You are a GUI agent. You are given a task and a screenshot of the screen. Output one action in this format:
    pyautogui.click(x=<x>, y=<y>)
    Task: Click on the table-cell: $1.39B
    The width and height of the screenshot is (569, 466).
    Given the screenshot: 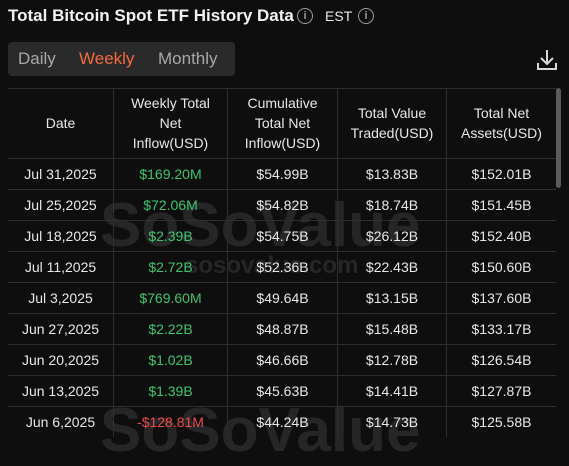 What is the action you would take?
    pyautogui.click(x=170, y=390)
    